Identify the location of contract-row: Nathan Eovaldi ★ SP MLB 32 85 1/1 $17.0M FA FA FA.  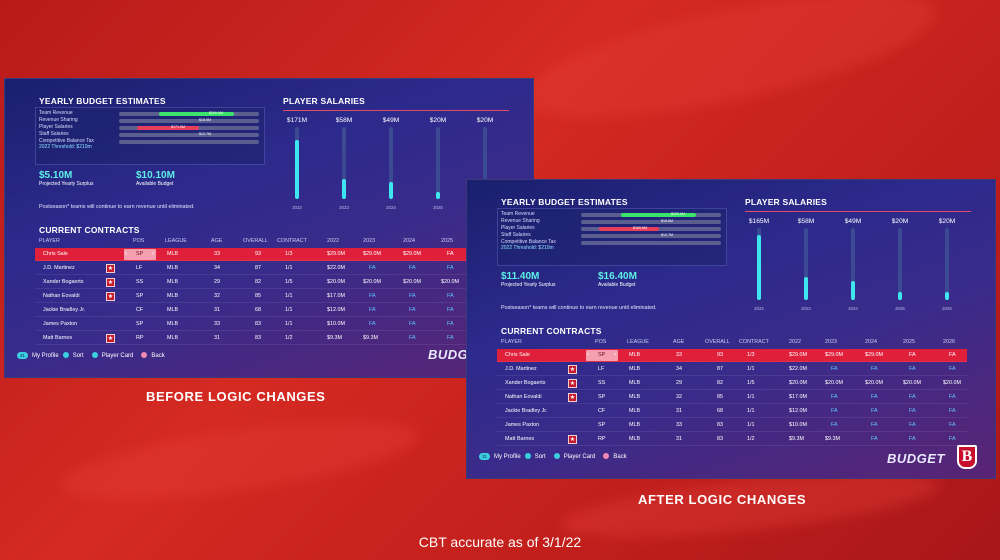
(270, 296).